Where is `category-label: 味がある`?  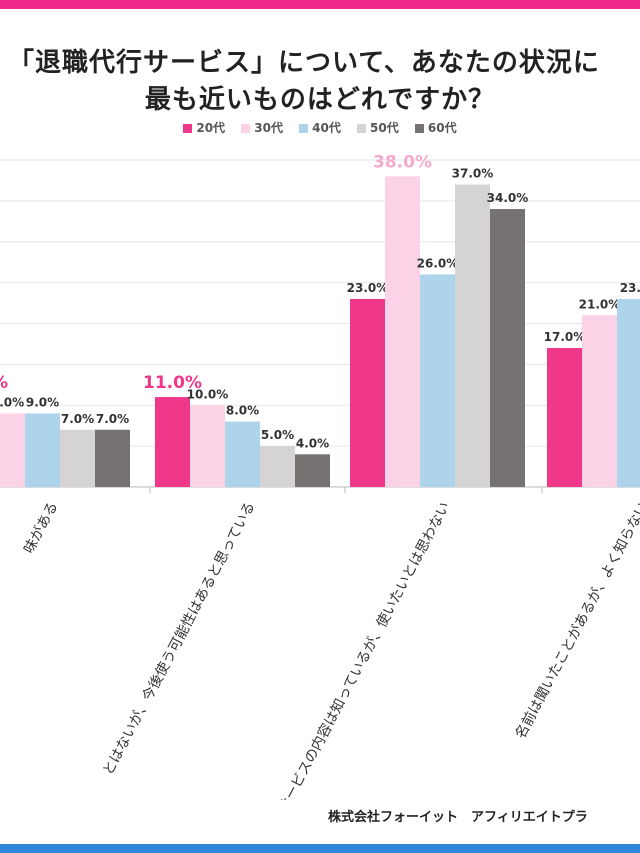 category-label: 味がある is located at coordinates (41, 527).